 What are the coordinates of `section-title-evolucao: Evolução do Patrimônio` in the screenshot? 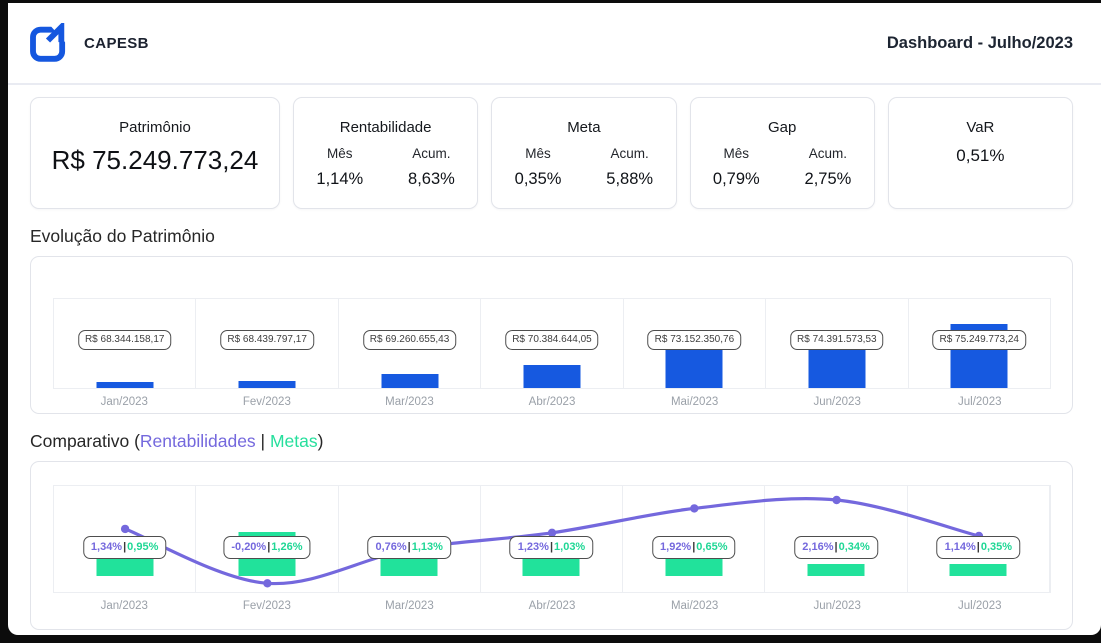 It's located at (122, 236).